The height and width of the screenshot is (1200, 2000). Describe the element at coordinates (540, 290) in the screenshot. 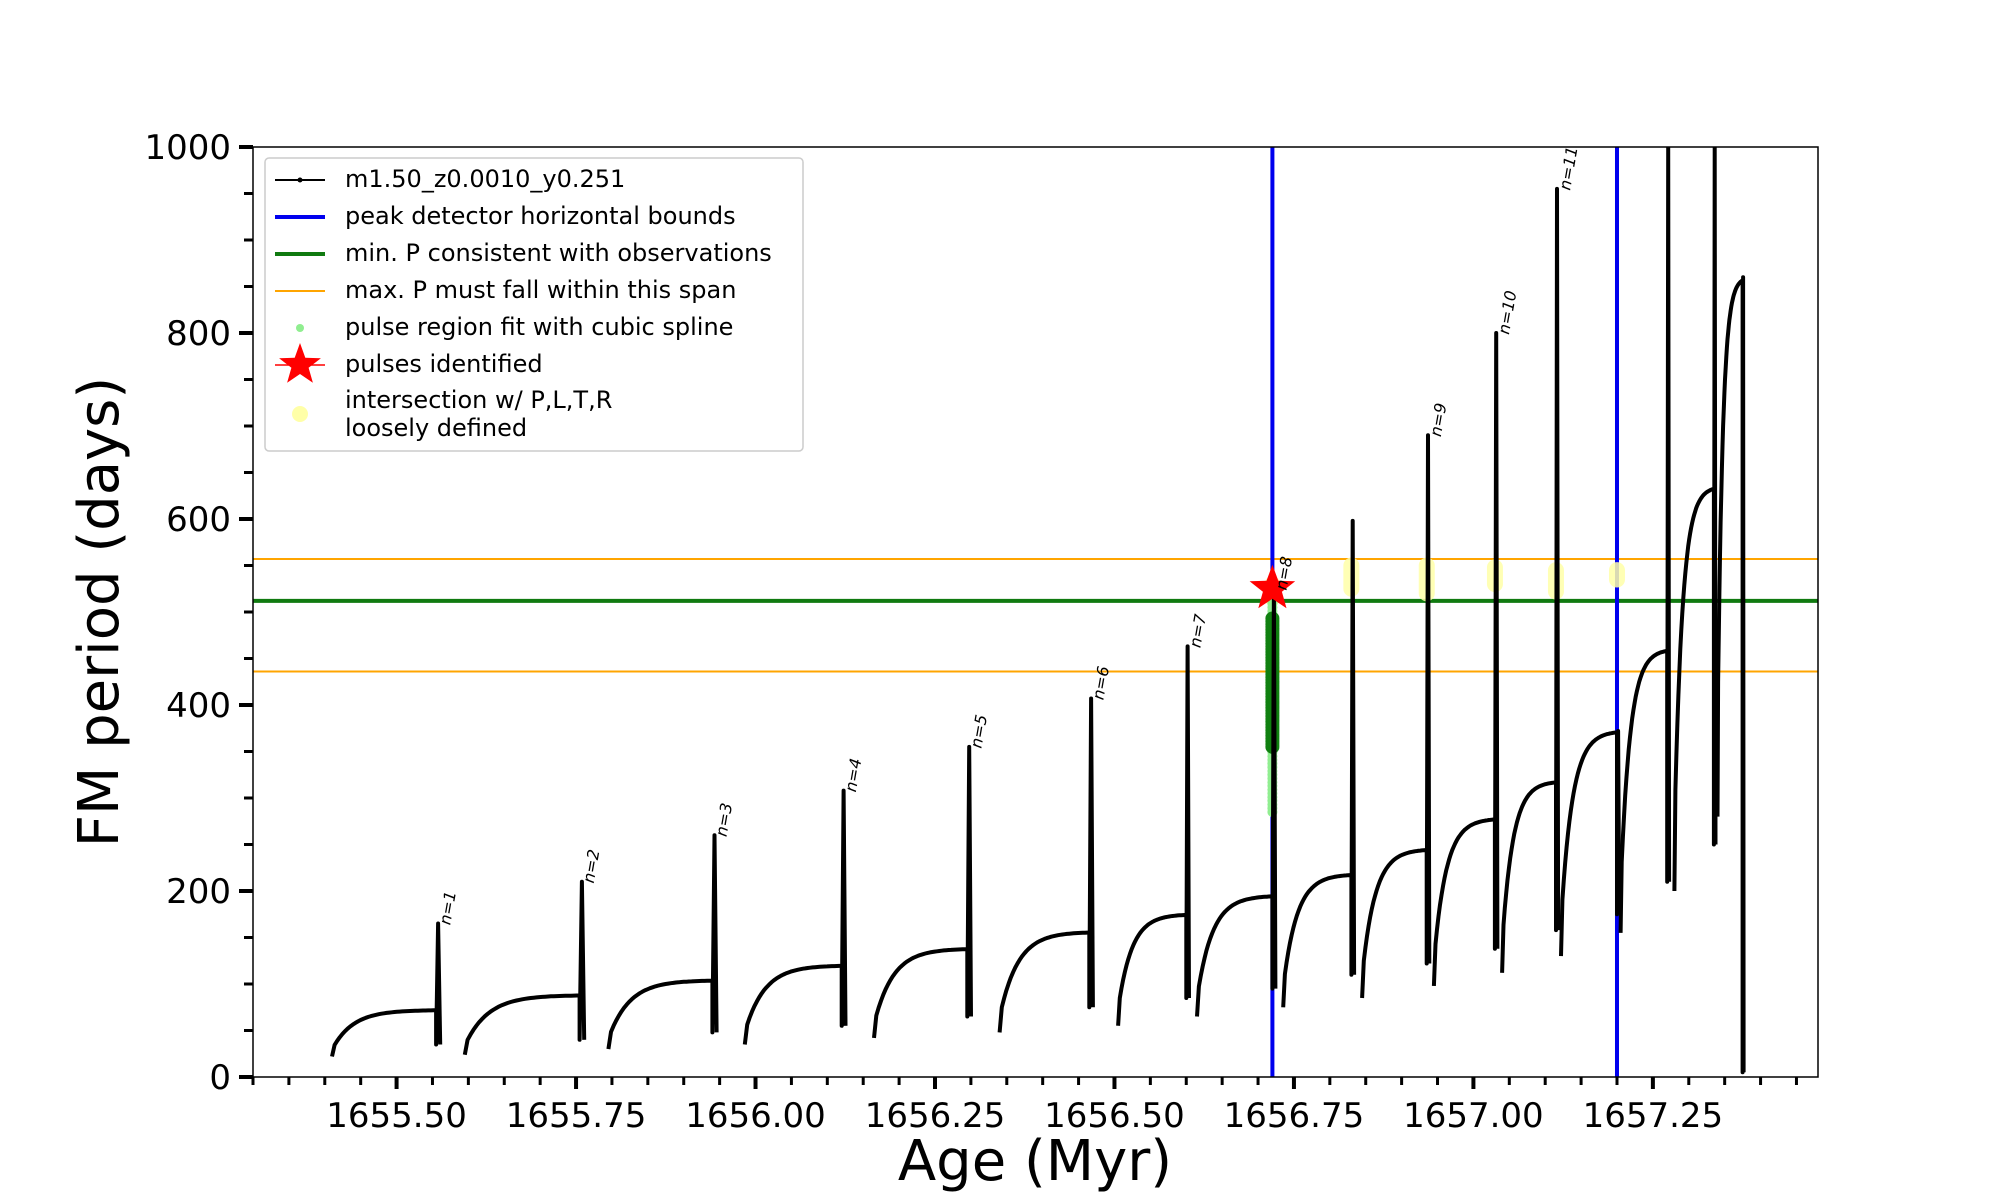

I see `legend-label-max-period: max. P must fall within this span` at that location.